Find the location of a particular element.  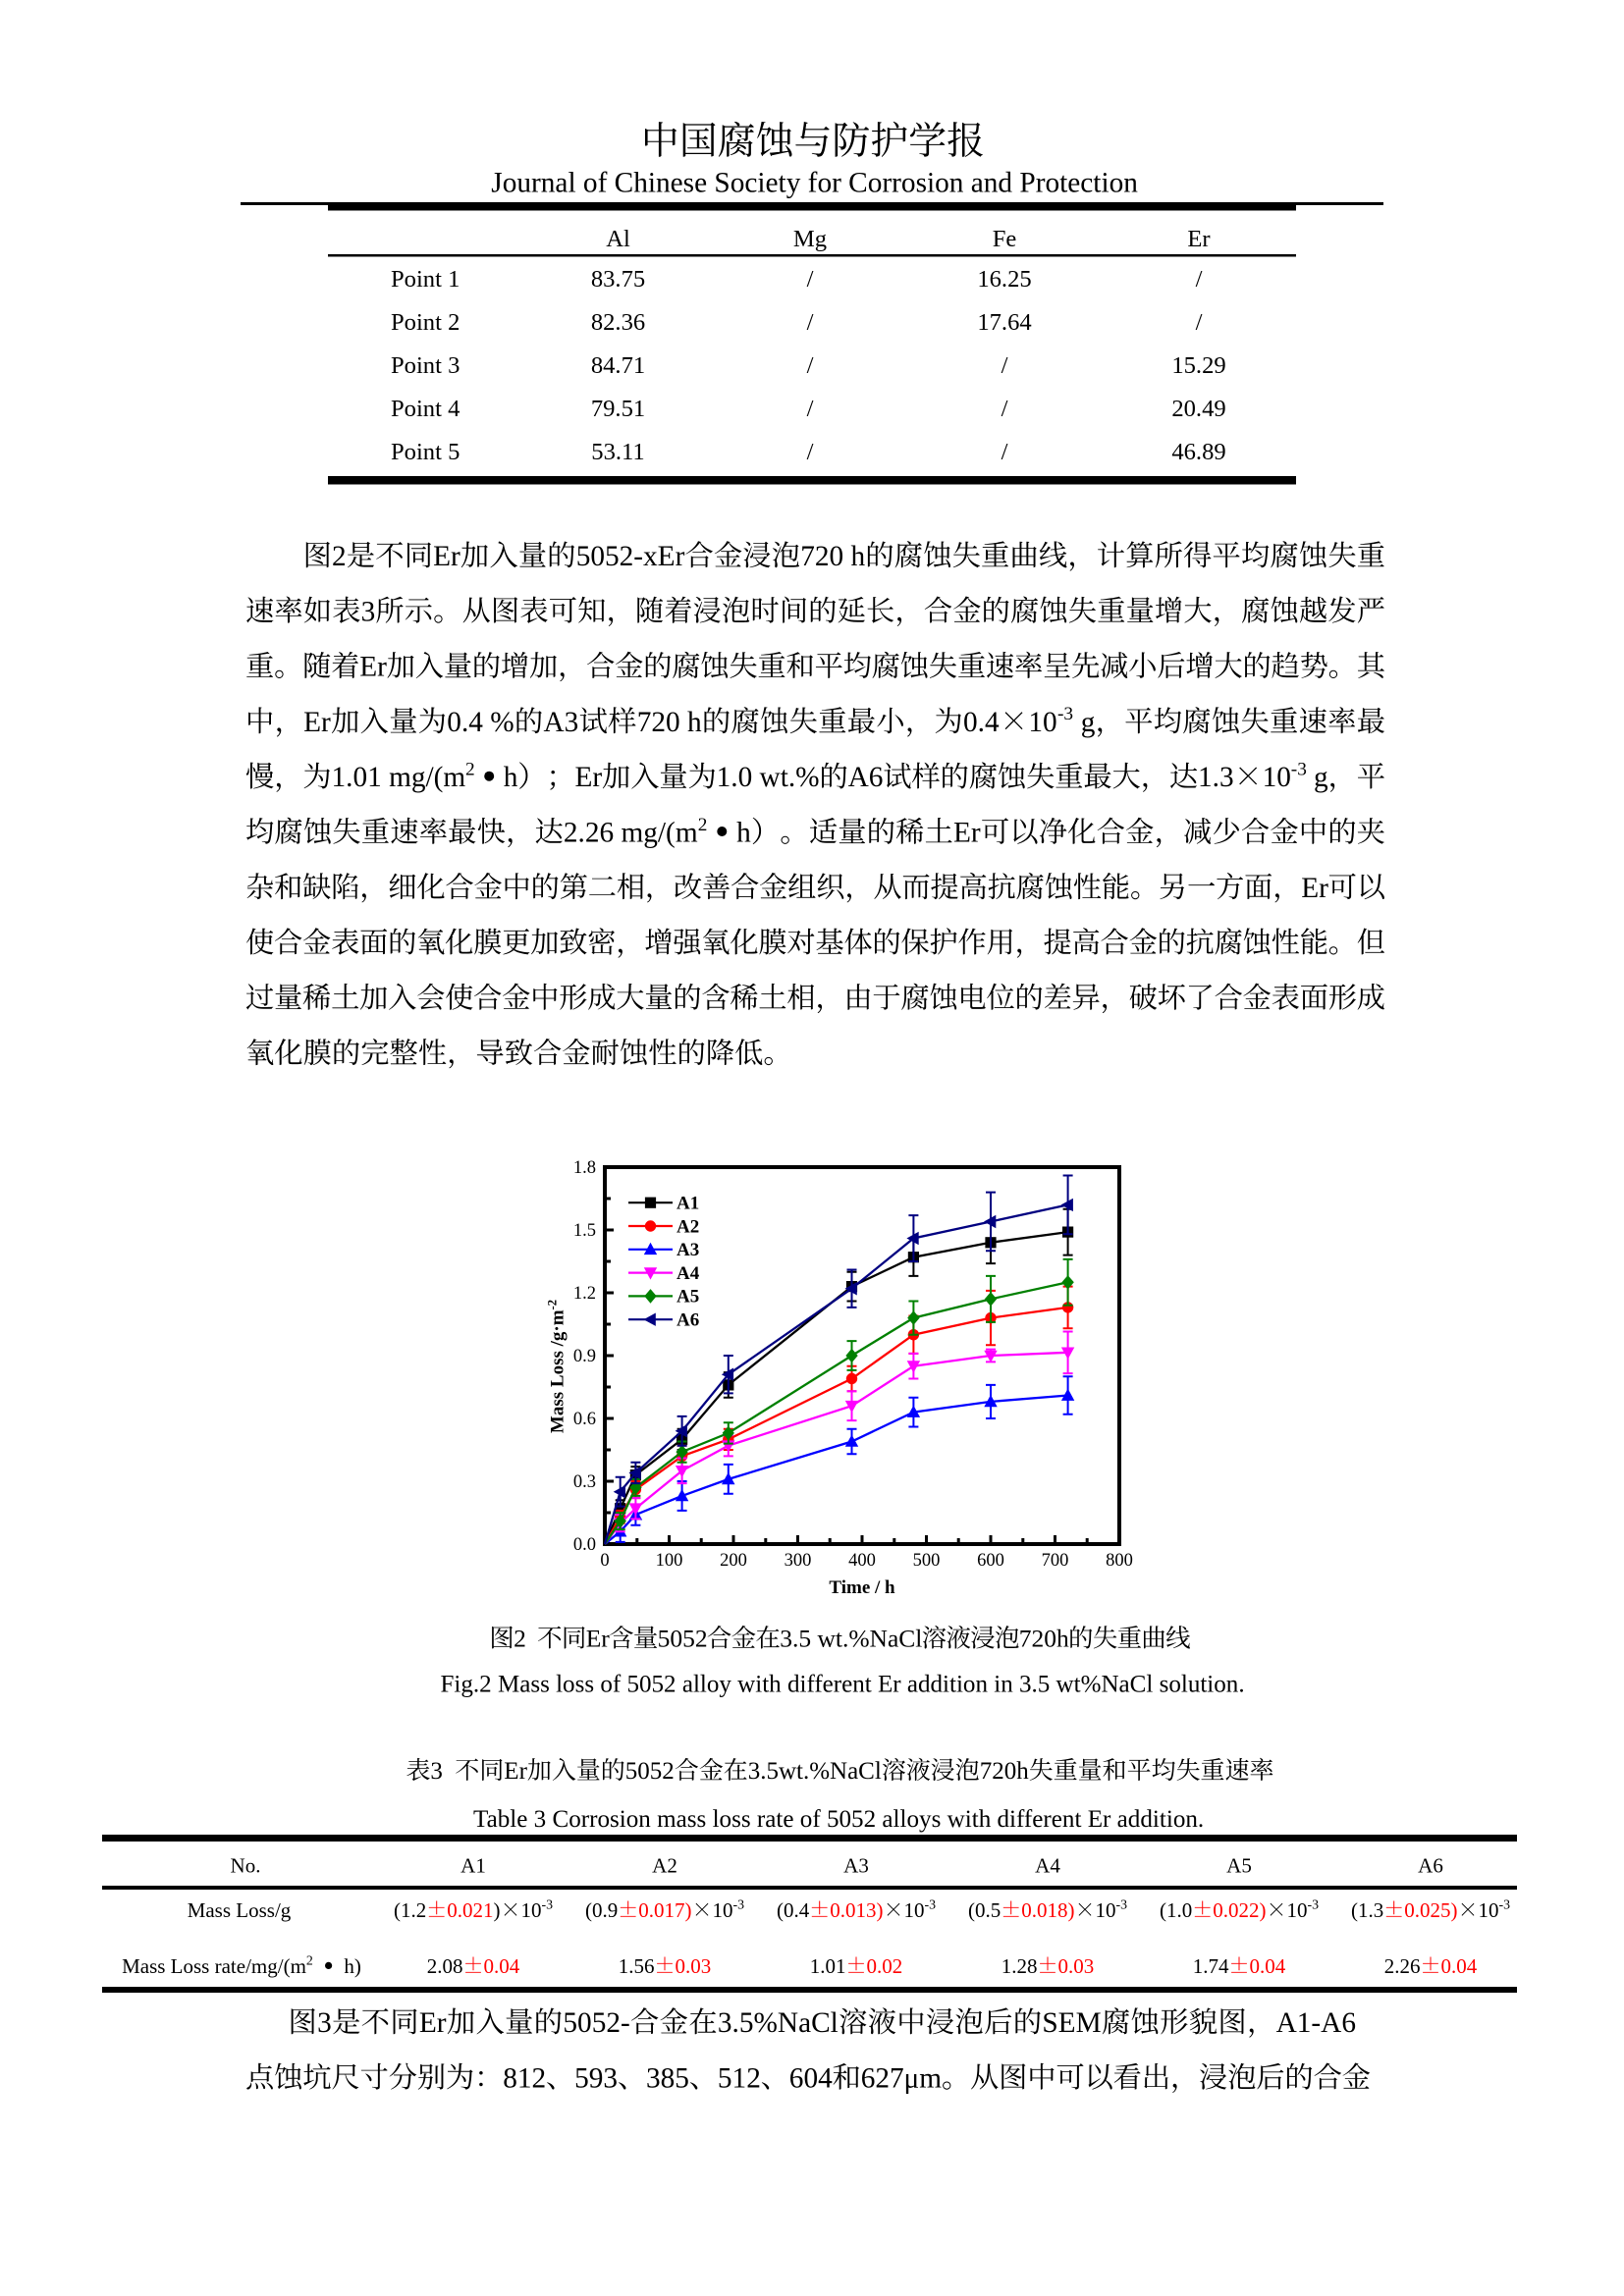

svg-text: 1.3 is located at coordinates (1216, 777).